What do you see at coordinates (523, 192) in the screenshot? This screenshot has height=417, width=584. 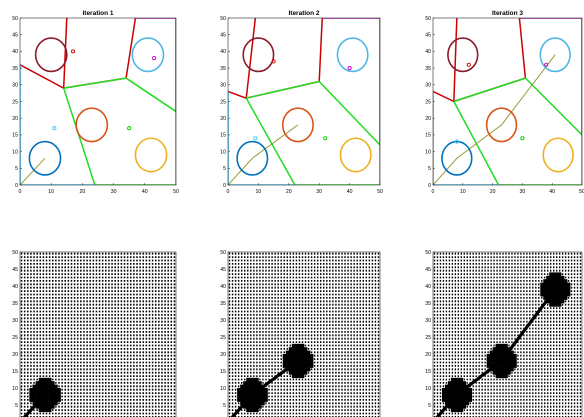 I see `x-tick-label: 30` at bounding box center [523, 192].